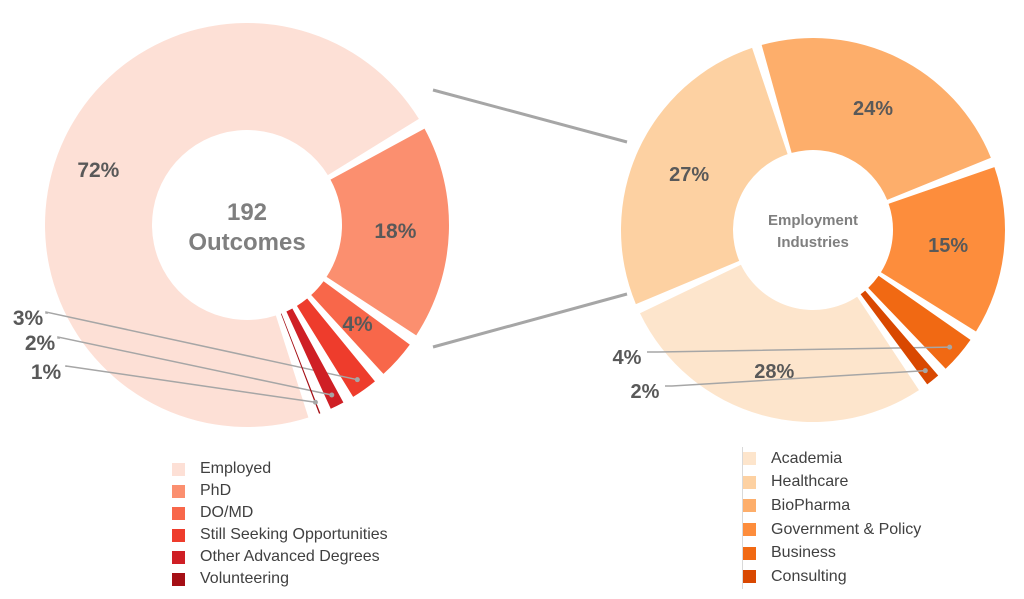 This screenshot has height=599, width=1024. I want to click on leader-dot-other-advanced-degrees, so click(332, 395).